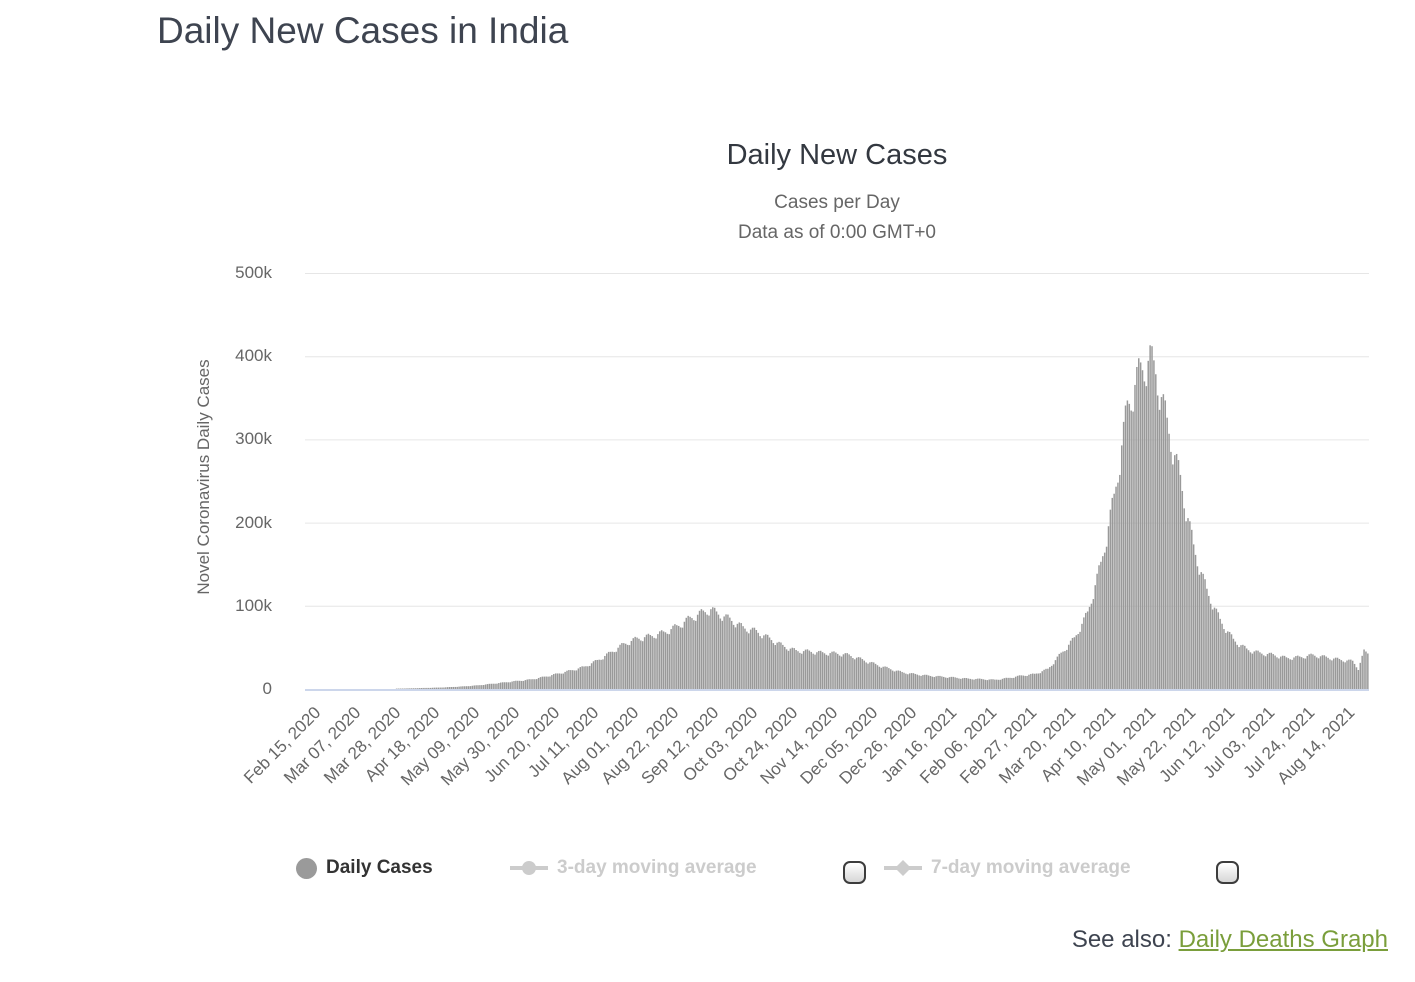 Image resolution: width=1415 pixels, height=982 pixels. Describe the element at coordinates (1283, 939) in the screenshot. I see `daily-deaths-link: Daily Deaths Graph` at that location.